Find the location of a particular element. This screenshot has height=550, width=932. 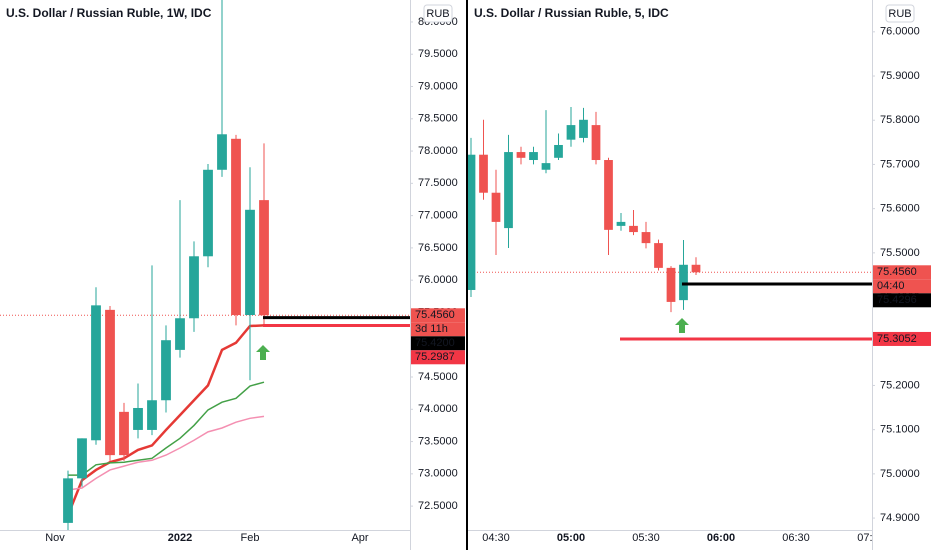

countdown: 3d 11h is located at coordinates (431, 329).